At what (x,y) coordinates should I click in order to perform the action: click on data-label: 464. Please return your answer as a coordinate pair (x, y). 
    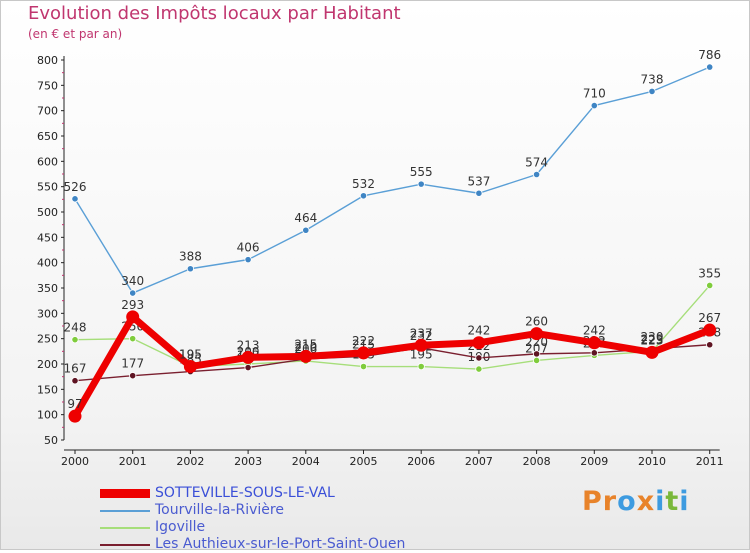
    Looking at the image, I should click on (305, 218).